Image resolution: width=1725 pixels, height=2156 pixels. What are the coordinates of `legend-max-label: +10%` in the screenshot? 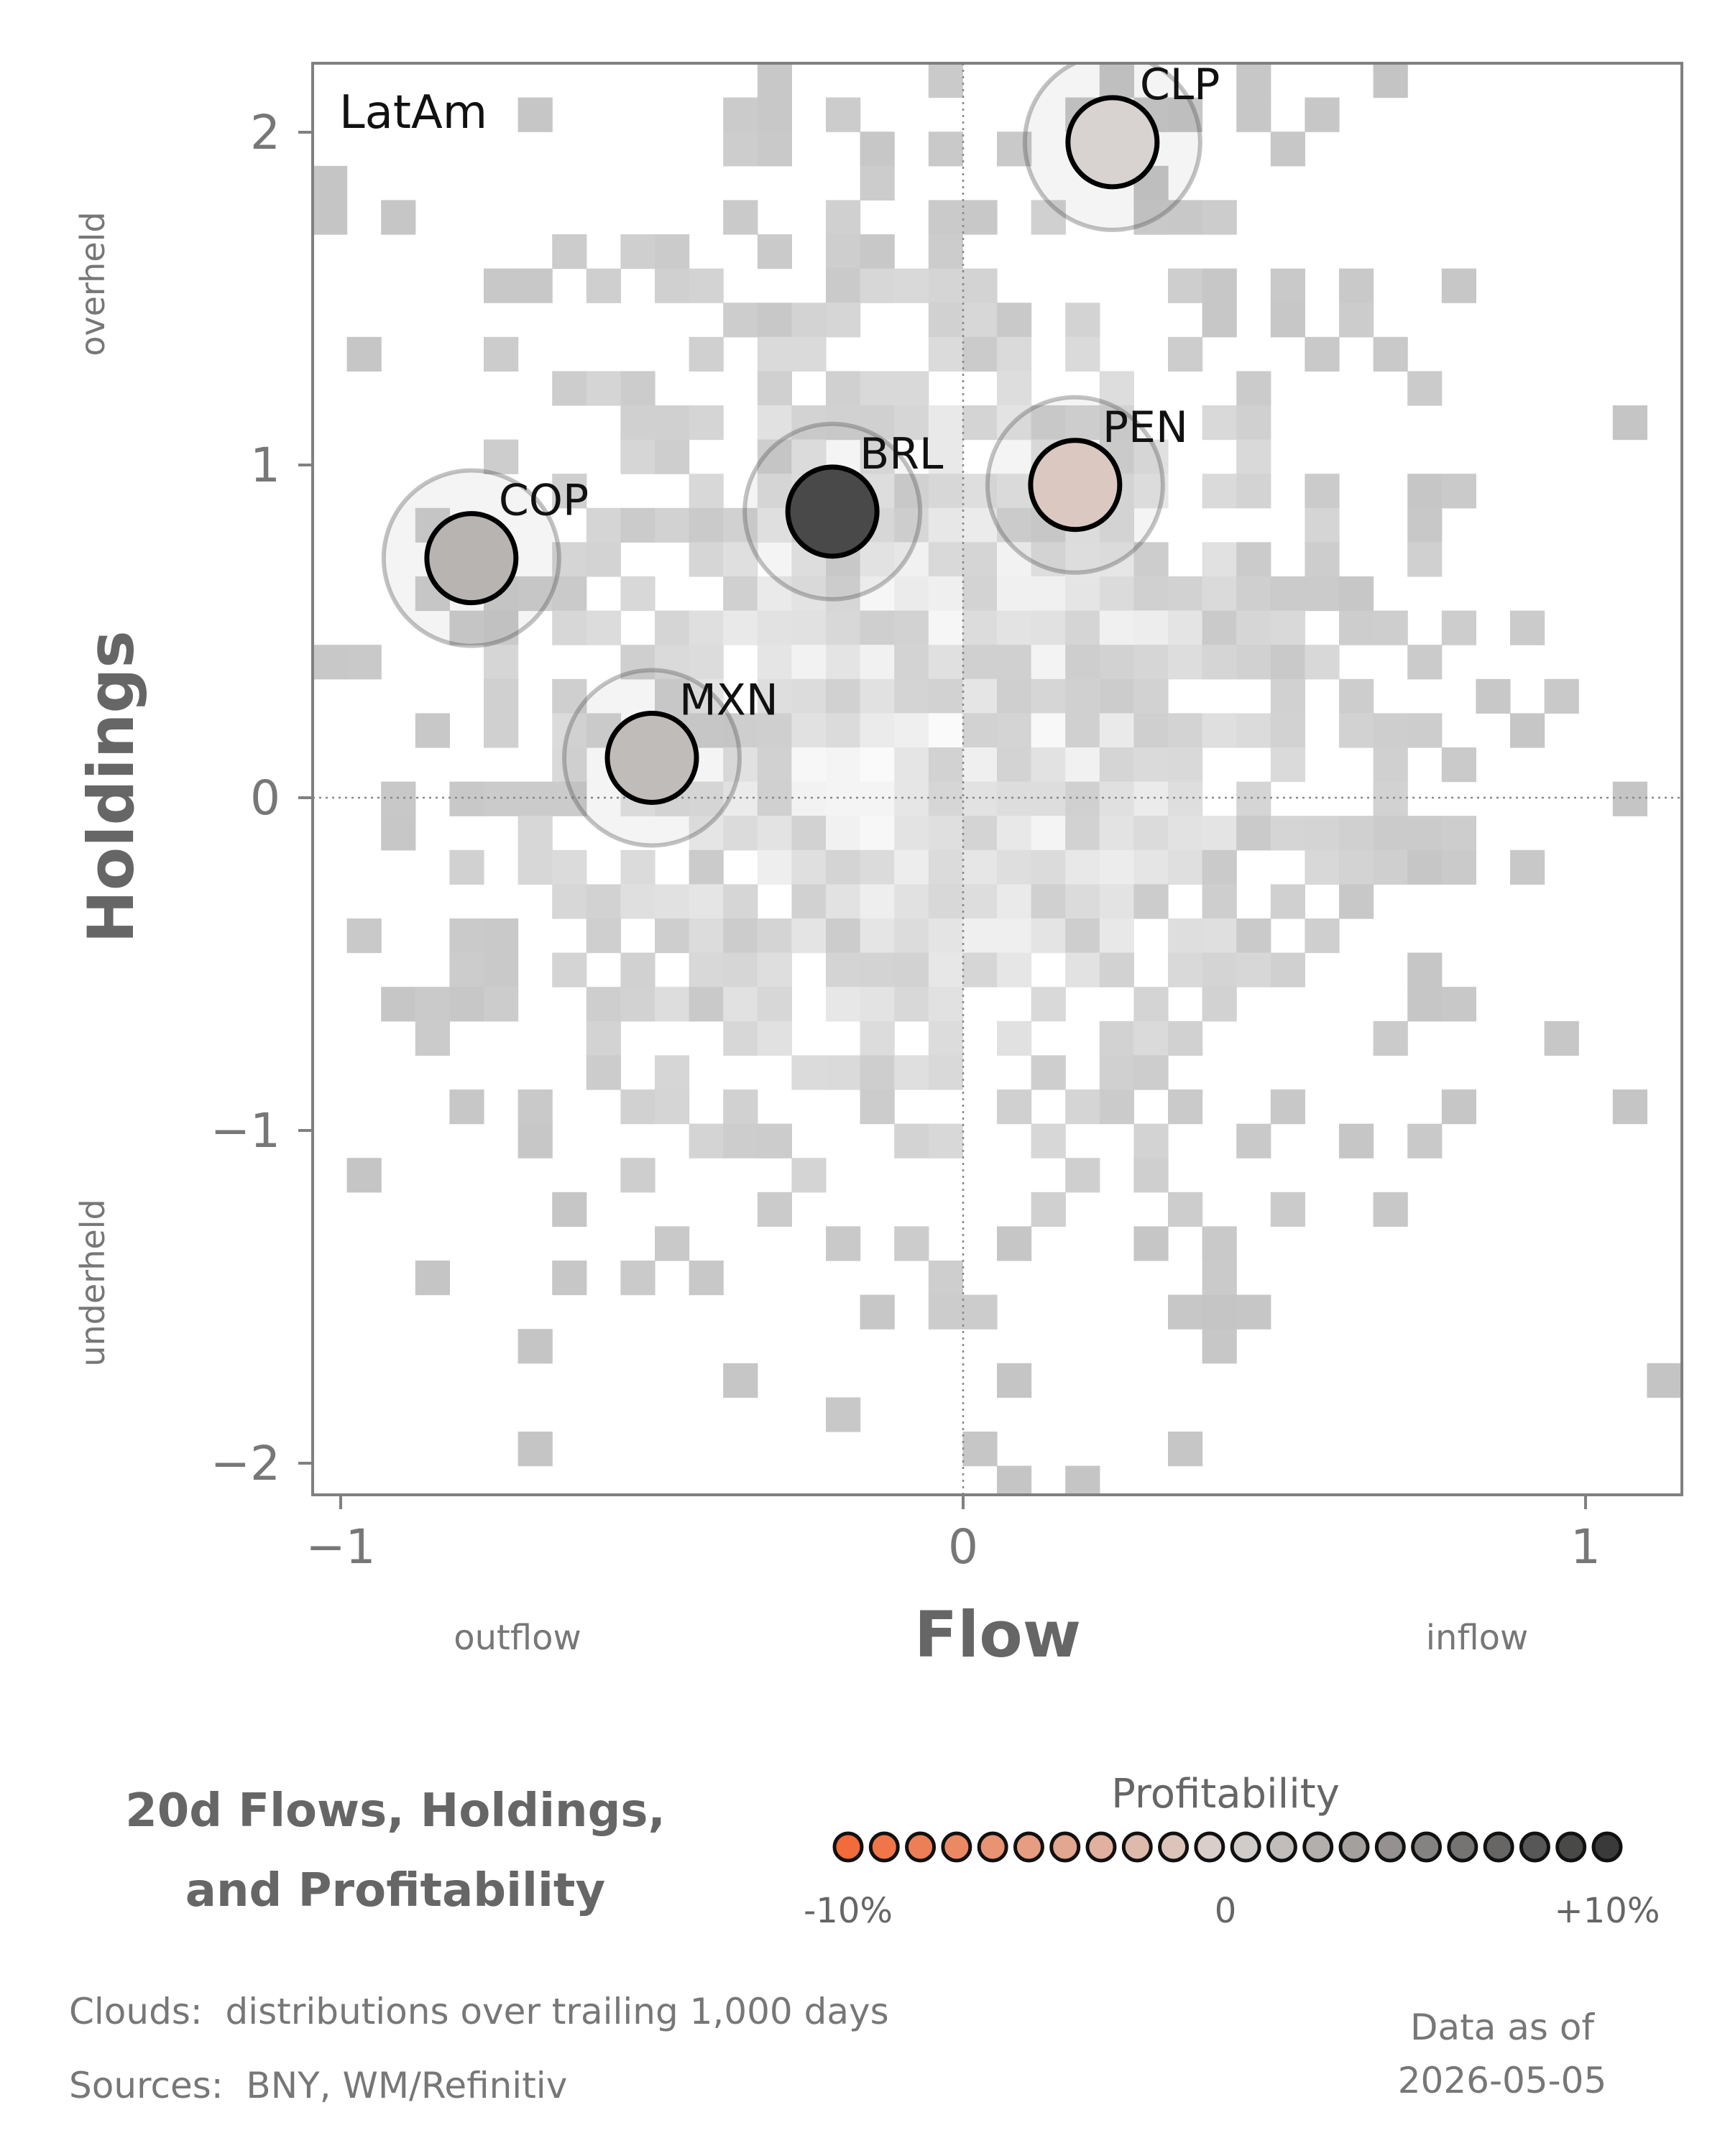 It's located at (1607, 1911).